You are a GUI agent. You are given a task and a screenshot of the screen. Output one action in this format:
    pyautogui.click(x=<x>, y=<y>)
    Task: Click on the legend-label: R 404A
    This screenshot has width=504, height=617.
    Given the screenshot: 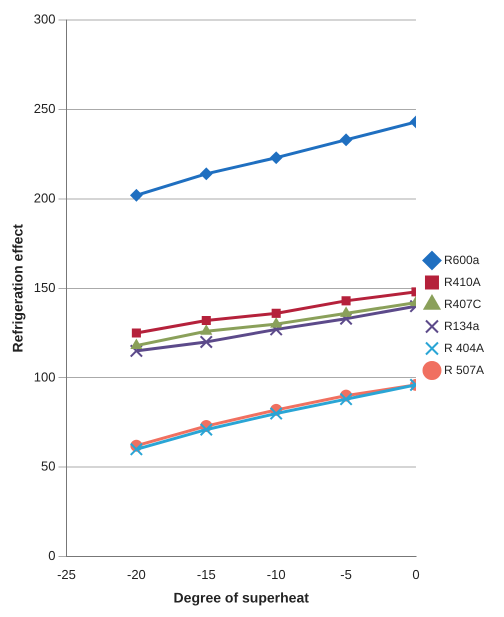 What is the action you would take?
    pyautogui.click(x=464, y=347)
    